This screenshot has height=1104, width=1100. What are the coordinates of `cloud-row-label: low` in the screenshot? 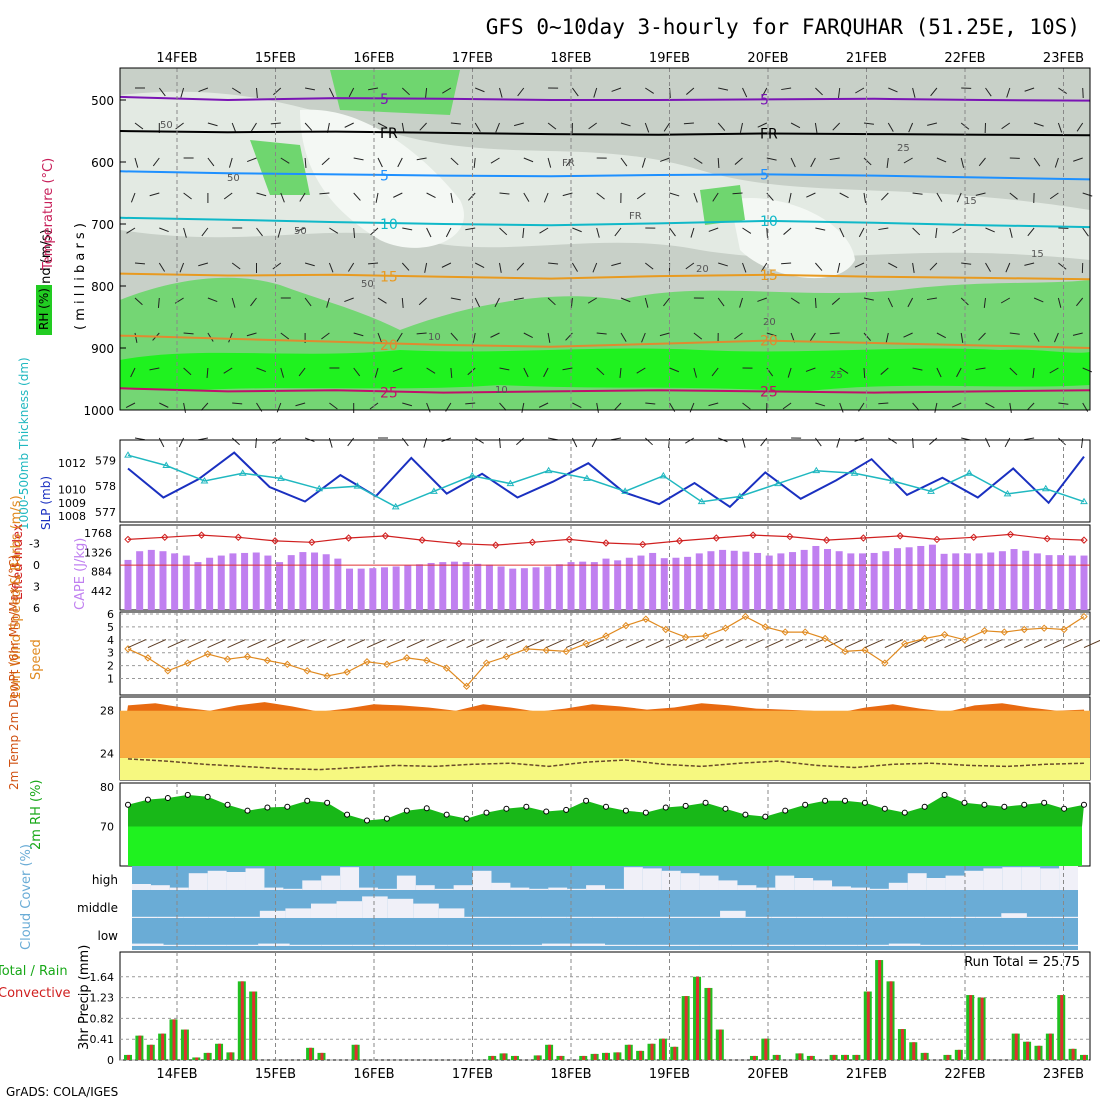 It's located at (108, 936).